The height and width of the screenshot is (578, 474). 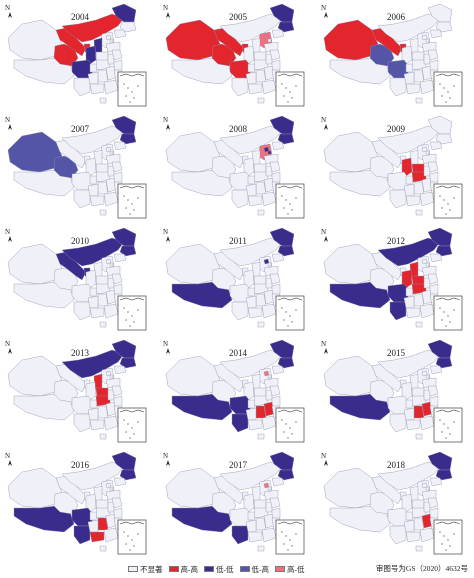 I want to click on legend-item-ll: 低-低, so click(x=219, y=569).